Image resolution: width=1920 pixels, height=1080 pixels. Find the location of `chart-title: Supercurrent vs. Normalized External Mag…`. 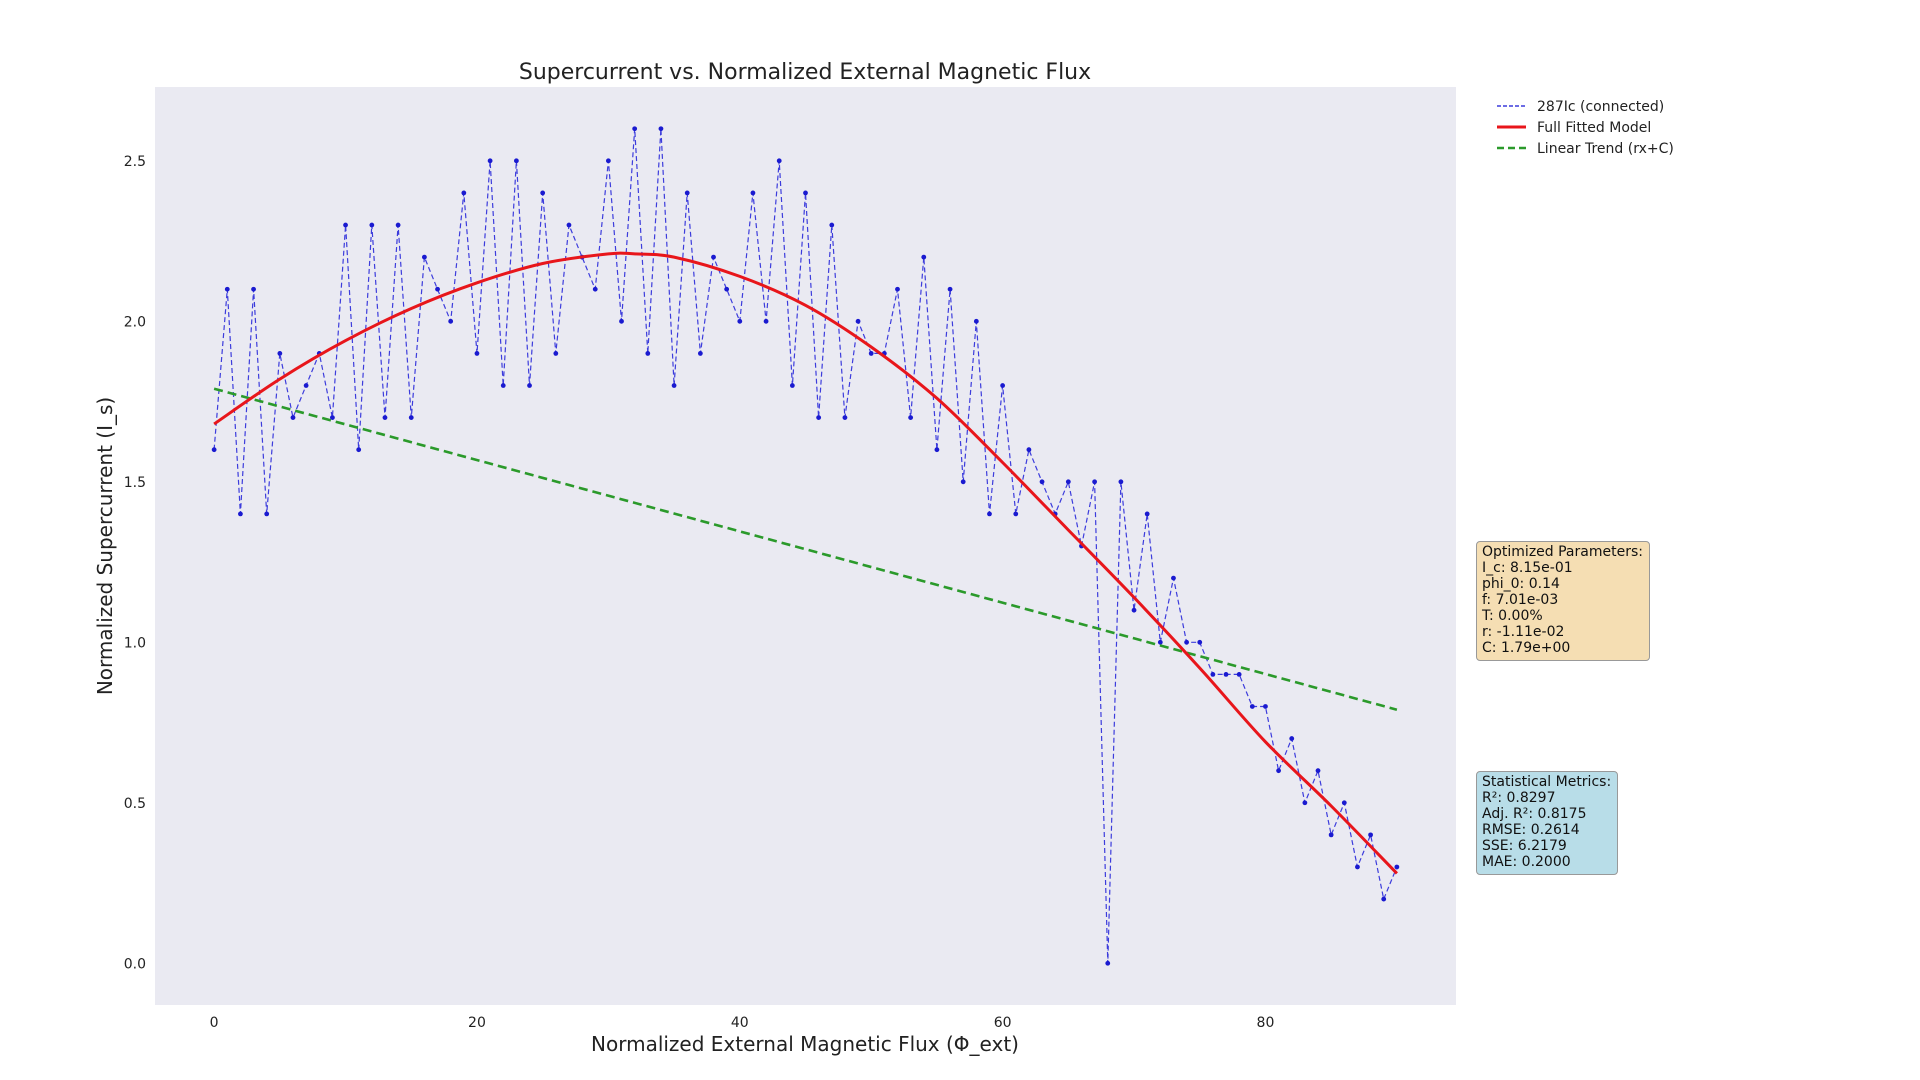

chart-title: Supercurrent vs. Normalized External Mag… is located at coordinates (805, 72).